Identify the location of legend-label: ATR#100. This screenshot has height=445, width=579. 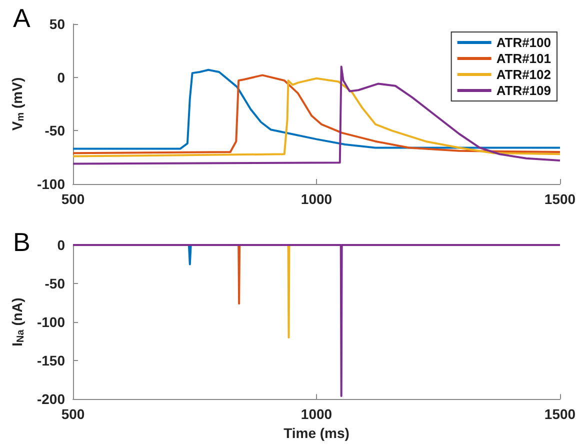
(524, 42).